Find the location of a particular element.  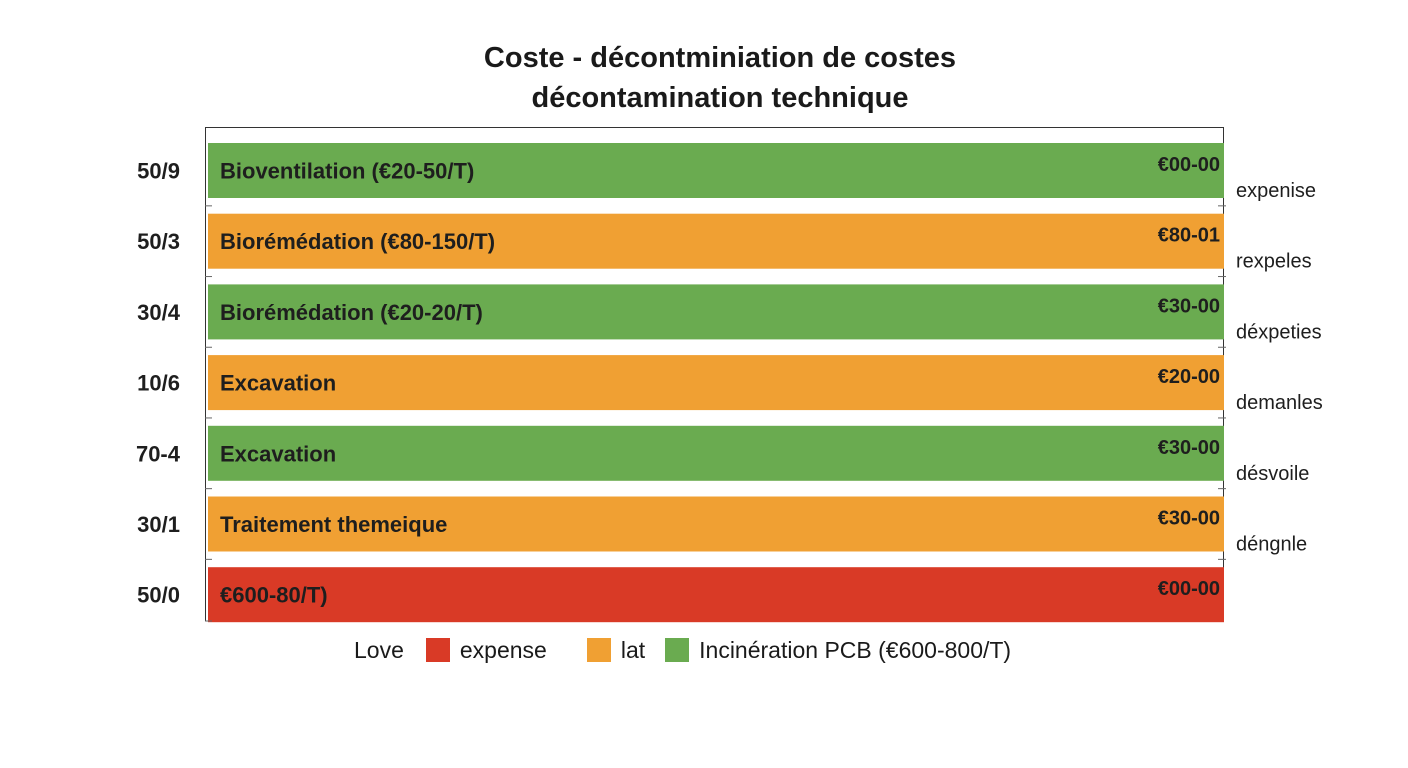

legend-label: expense is located at coordinates (503, 649).